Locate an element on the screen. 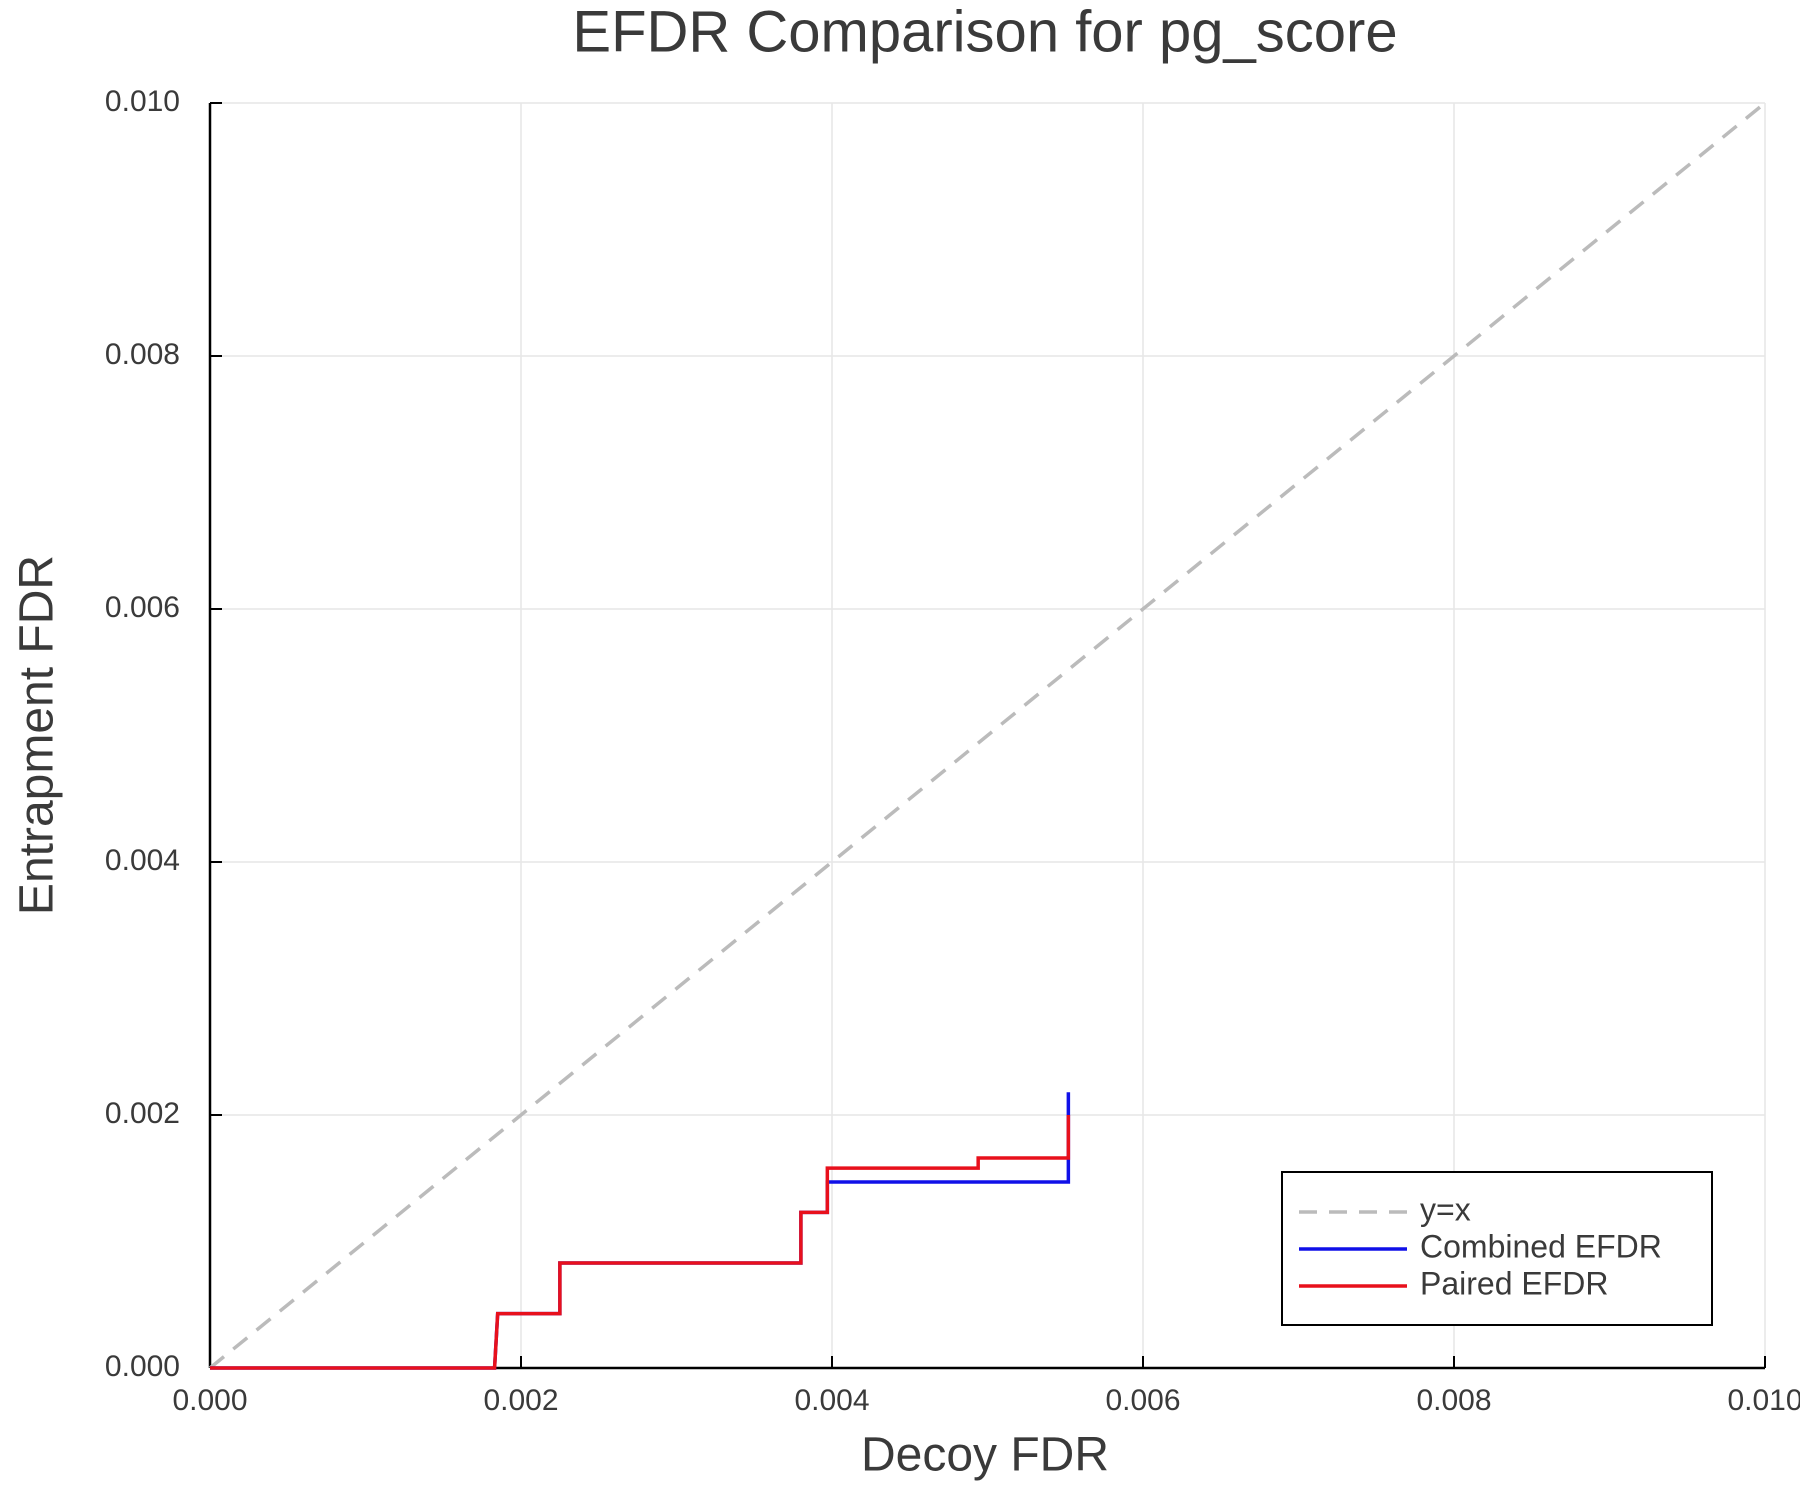 The image size is (1800, 1500). x-tick-label: 0.010 is located at coordinates (1763, 1400).